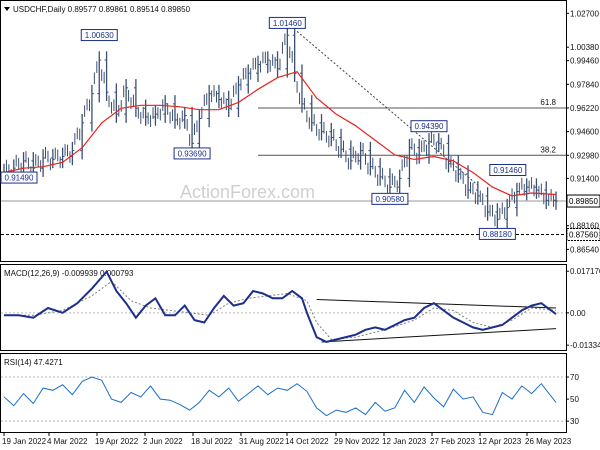 The height and width of the screenshot is (450, 600). What do you see at coordinates (548, 102) in the screenshot?
I see `fib-level-label: 61.8` at bounding box center [548, 102].